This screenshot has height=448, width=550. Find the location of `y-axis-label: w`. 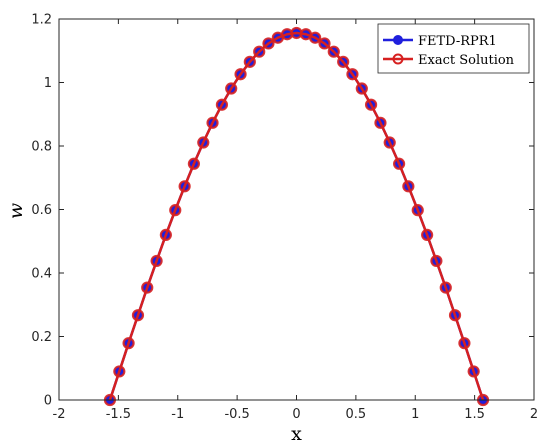

y-axis-label: w is located at coordinates (16, 211).